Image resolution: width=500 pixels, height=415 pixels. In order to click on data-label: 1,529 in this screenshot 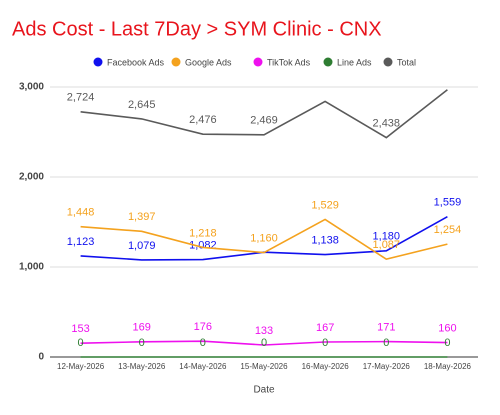, I will do `click(325, 205)`.